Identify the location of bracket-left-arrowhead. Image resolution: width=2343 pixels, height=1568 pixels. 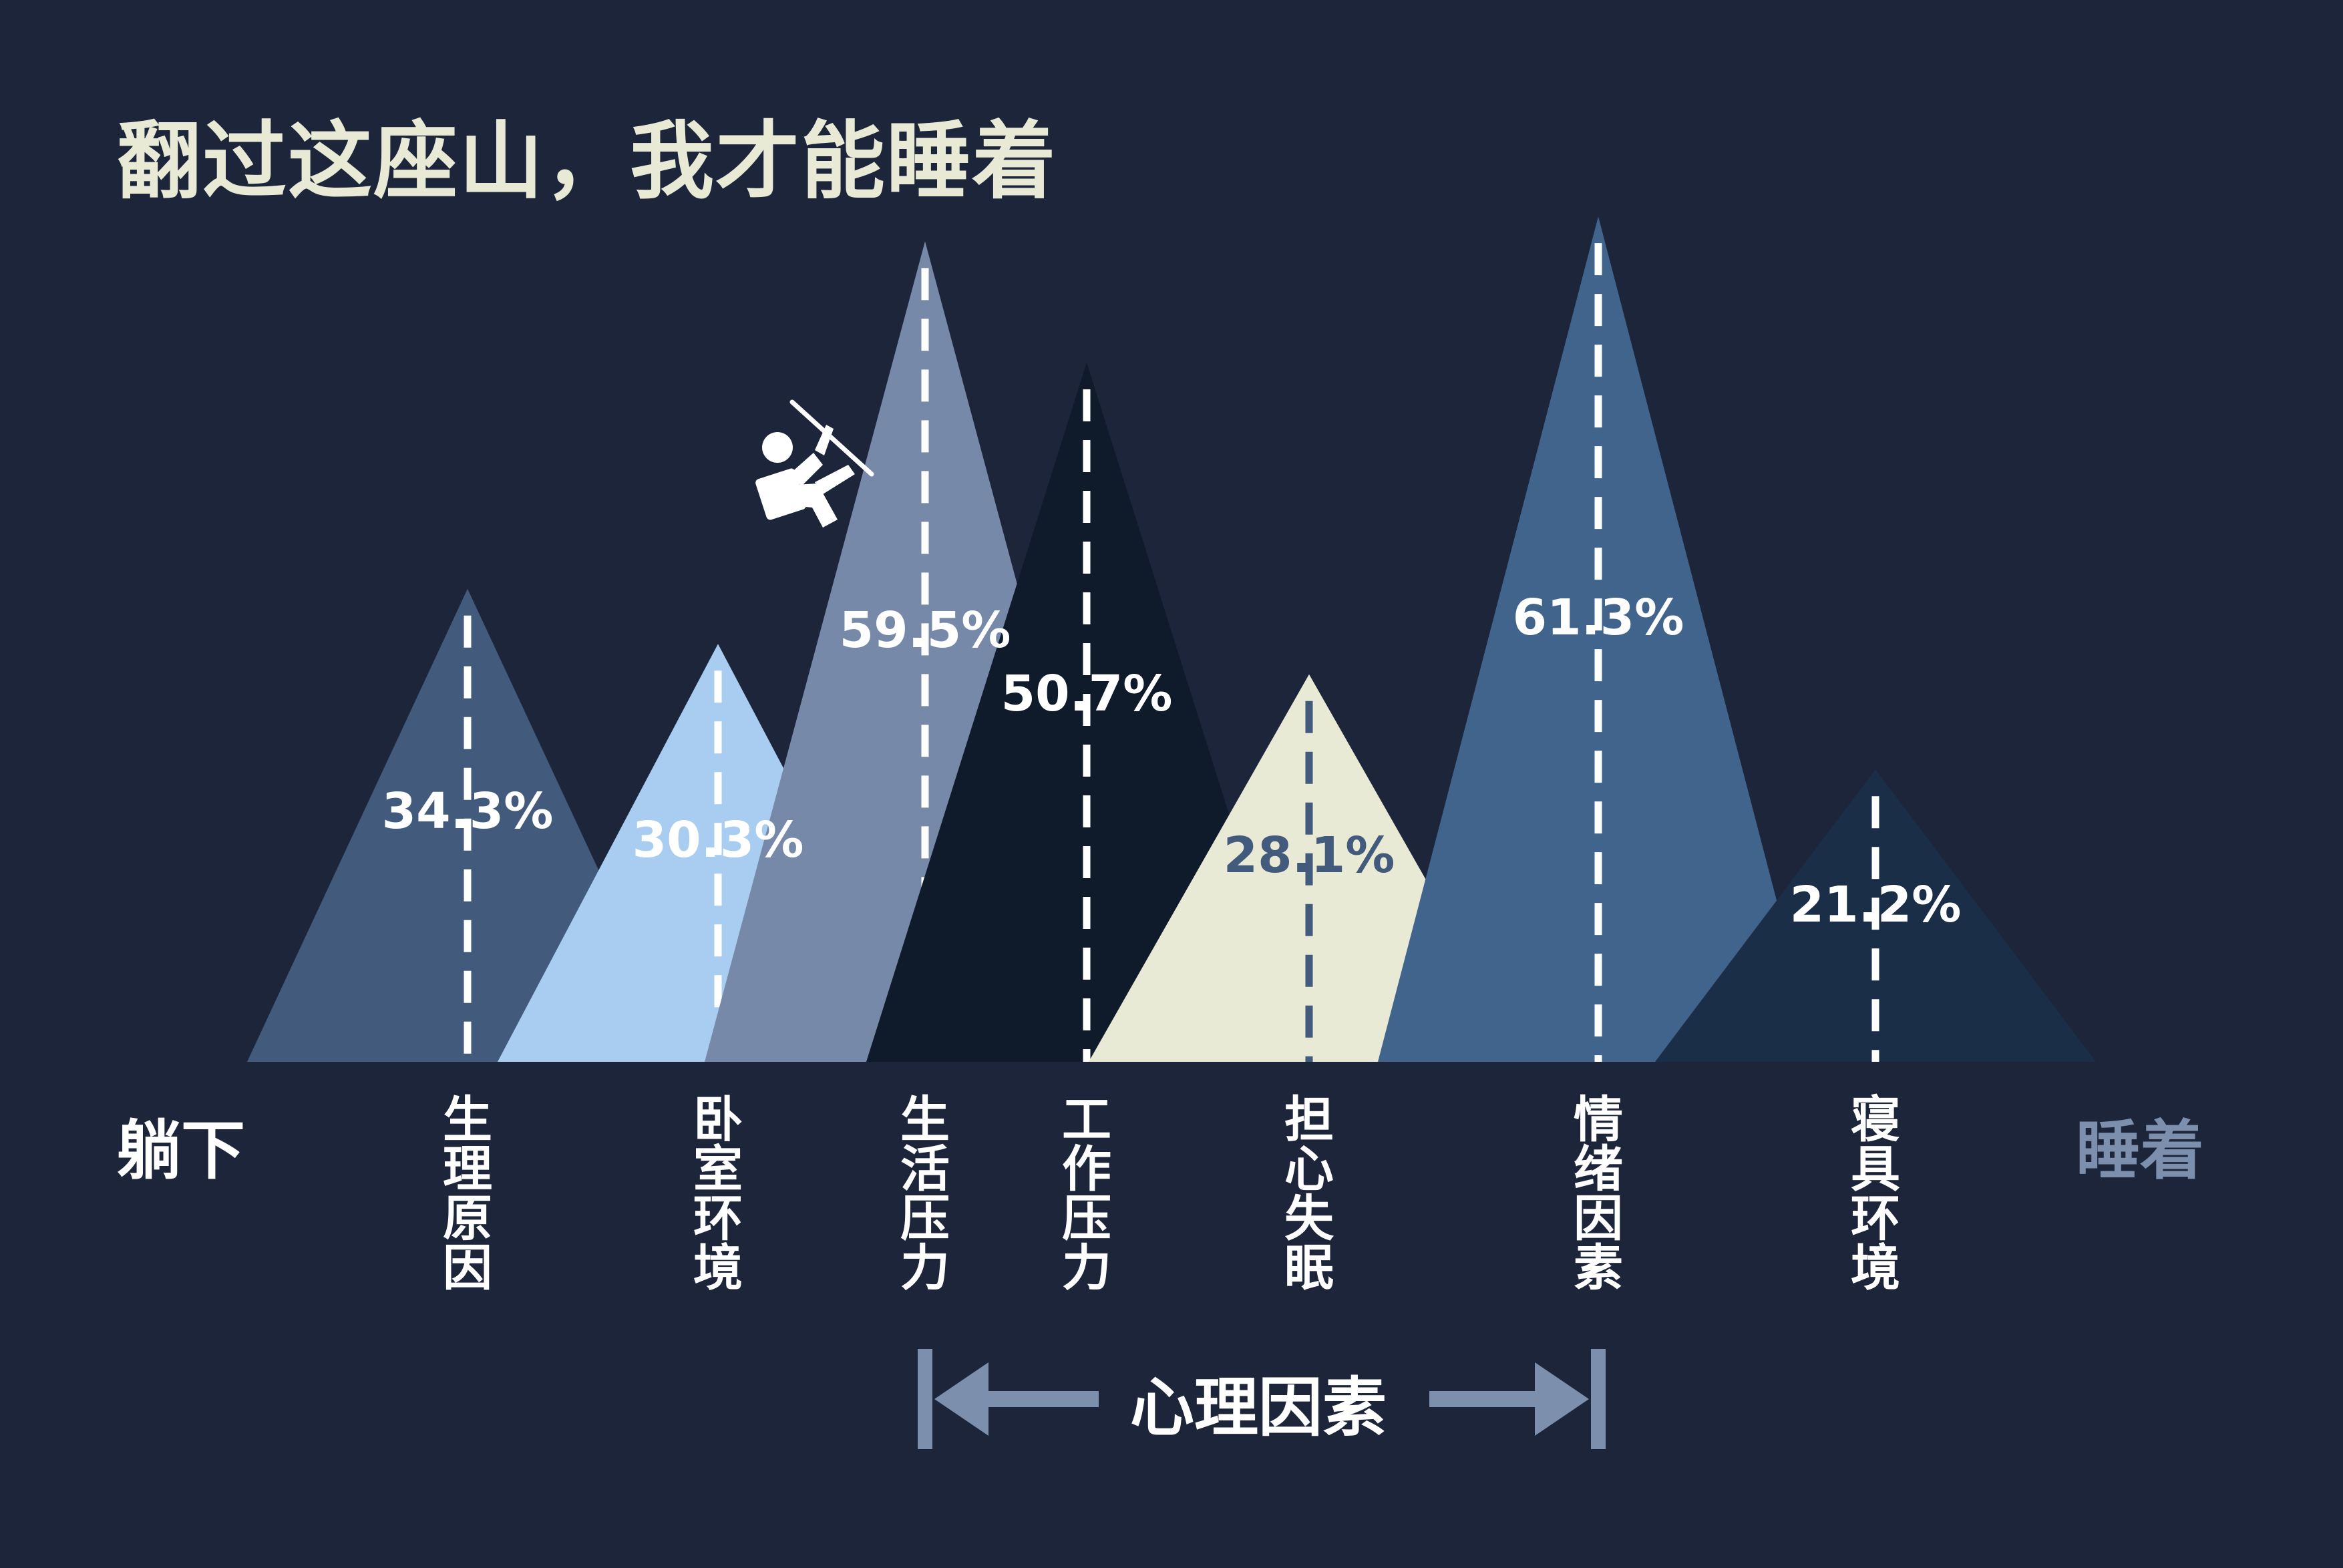
(961, 1399).